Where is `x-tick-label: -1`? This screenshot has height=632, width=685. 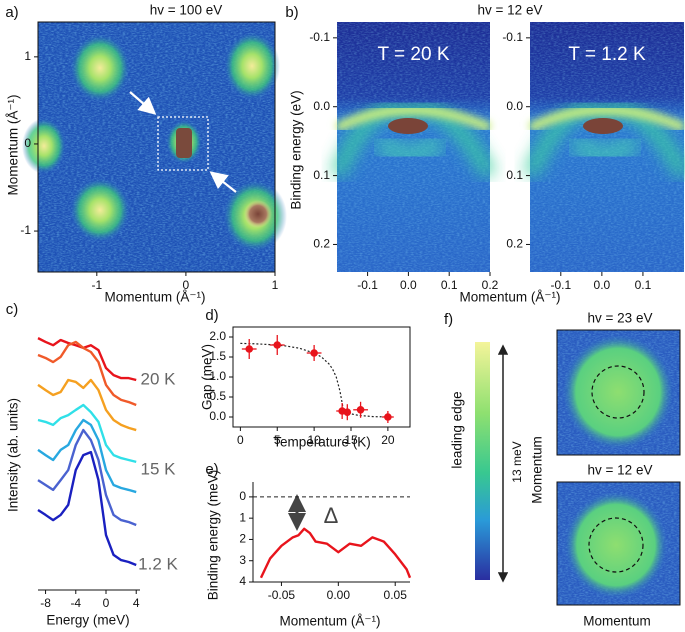
x-tick-label: -1 is located at coordinates (96, 285).